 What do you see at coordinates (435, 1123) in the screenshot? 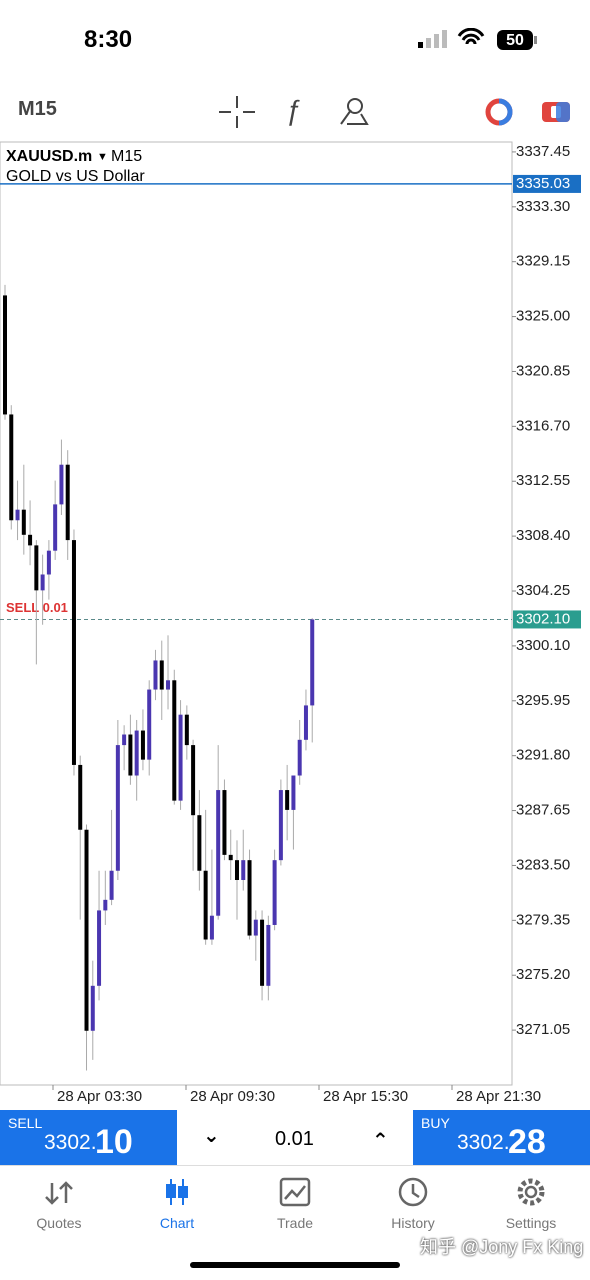
I see `buy-label: BUY` at bounding box center [435, 1123].